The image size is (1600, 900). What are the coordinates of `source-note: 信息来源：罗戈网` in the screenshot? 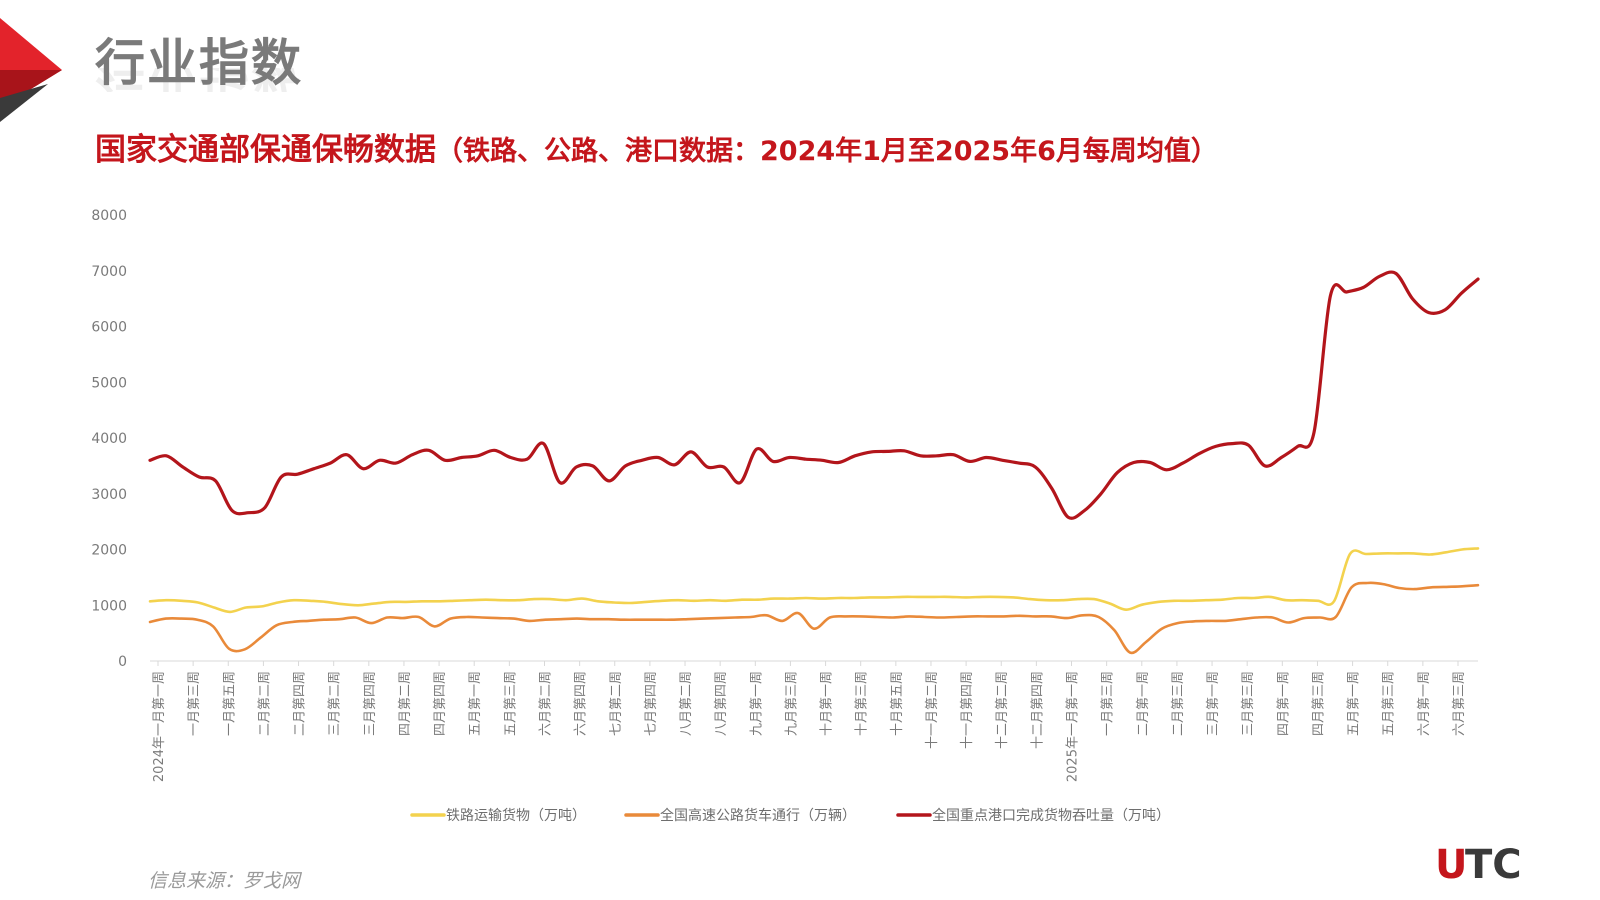 It's located at (224, 881).